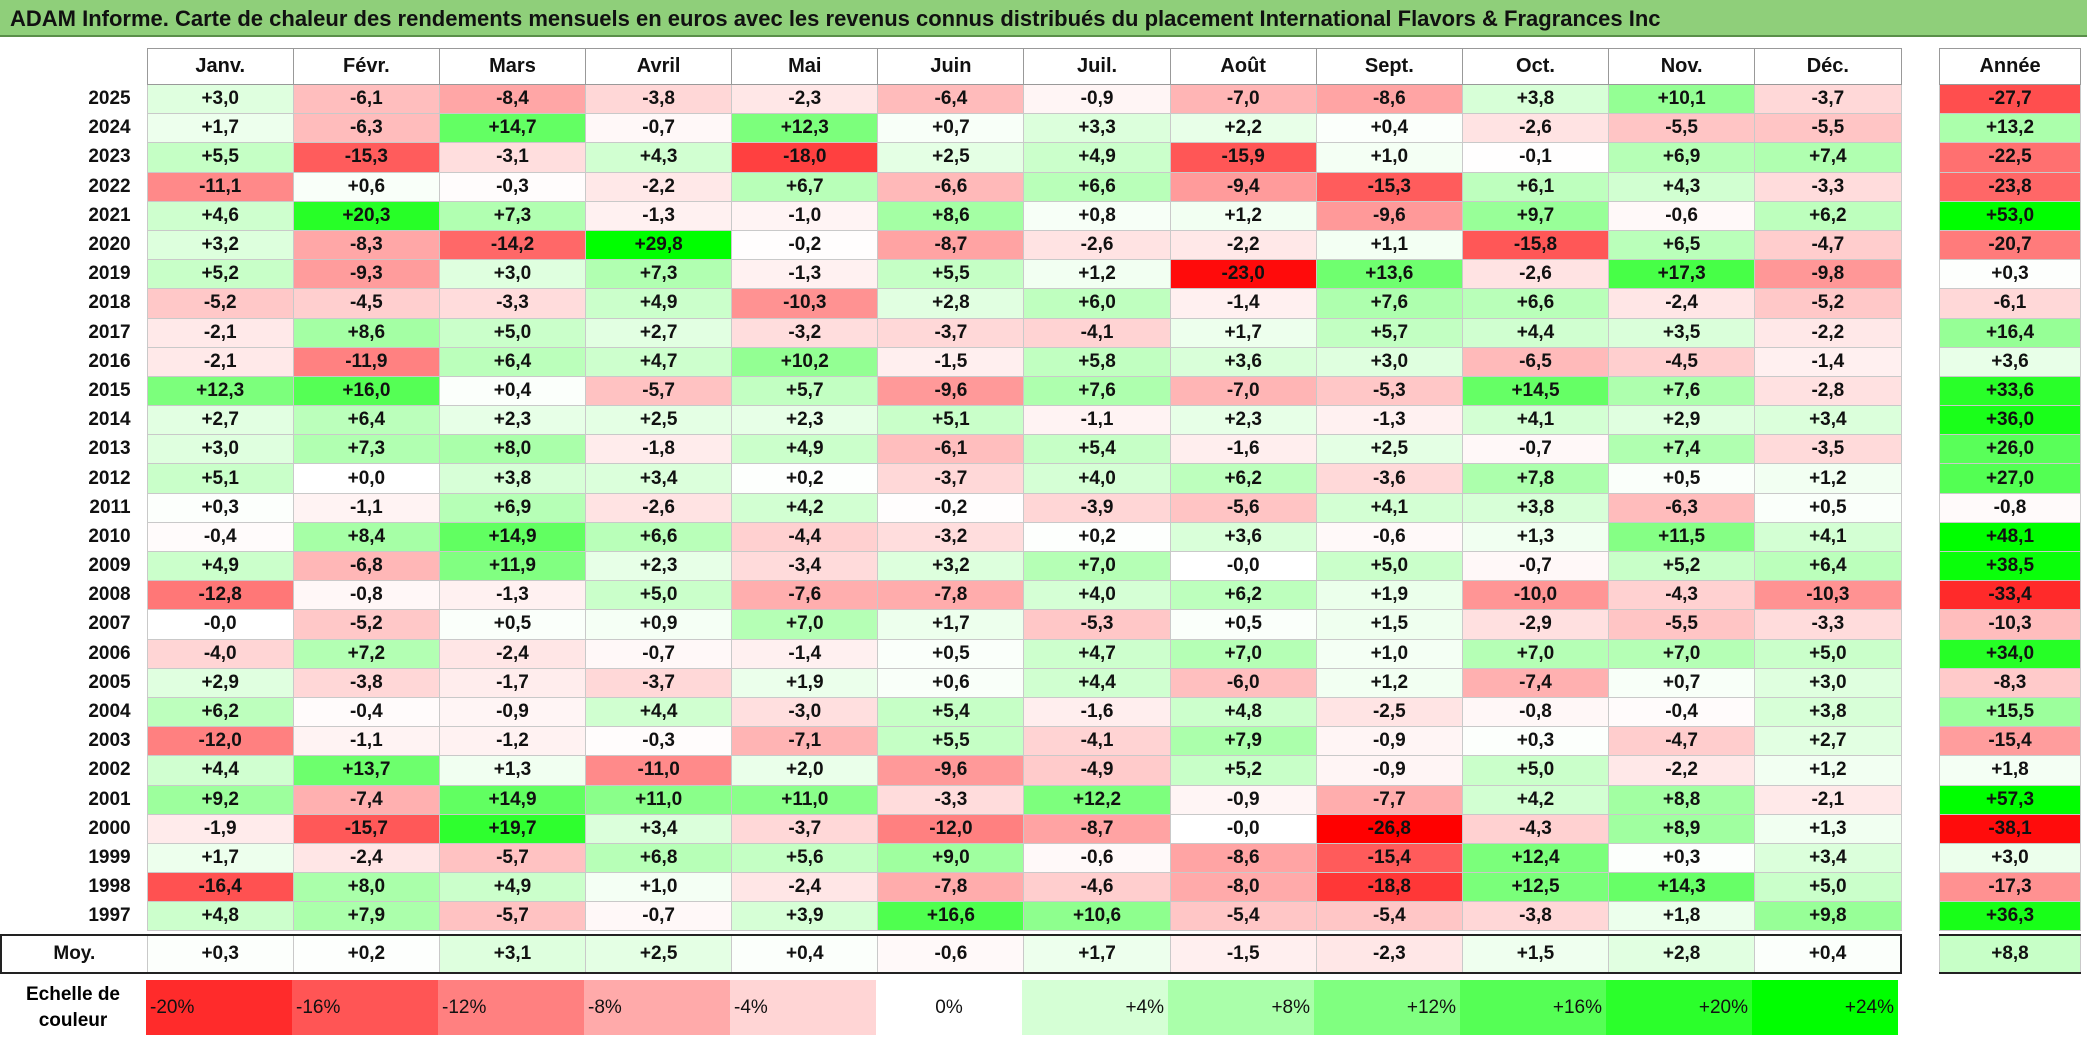  Describe the element at coordinates (512, 186) in the screenshot. I see `heatmap-cell: -0,3` at that location.